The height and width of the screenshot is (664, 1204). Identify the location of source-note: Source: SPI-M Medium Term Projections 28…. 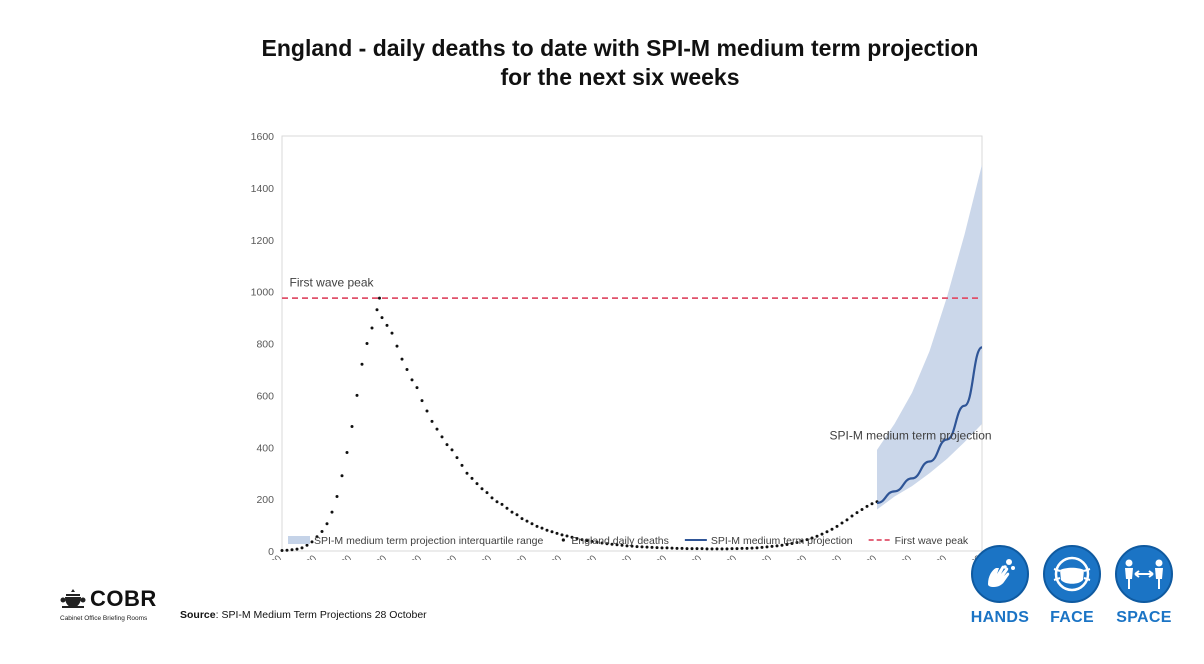
(303, 615).